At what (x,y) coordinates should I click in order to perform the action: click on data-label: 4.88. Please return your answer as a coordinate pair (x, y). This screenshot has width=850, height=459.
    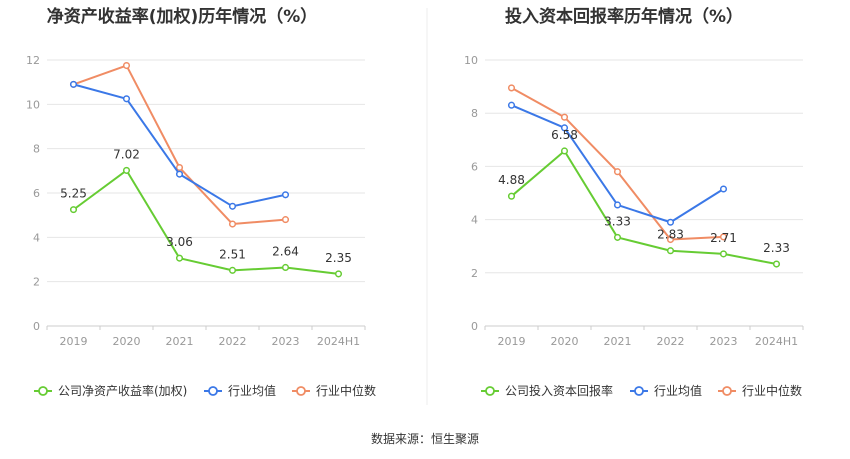
    Looking at the image, I should click on (511, 180).